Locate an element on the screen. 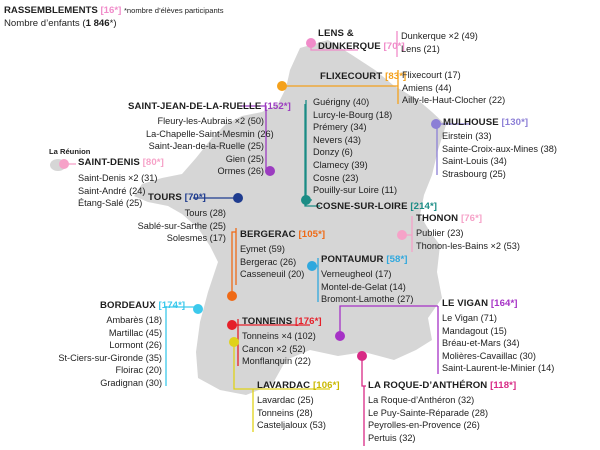  list-item: Cancon ×2 (52) is located at coordinates (274, 348).